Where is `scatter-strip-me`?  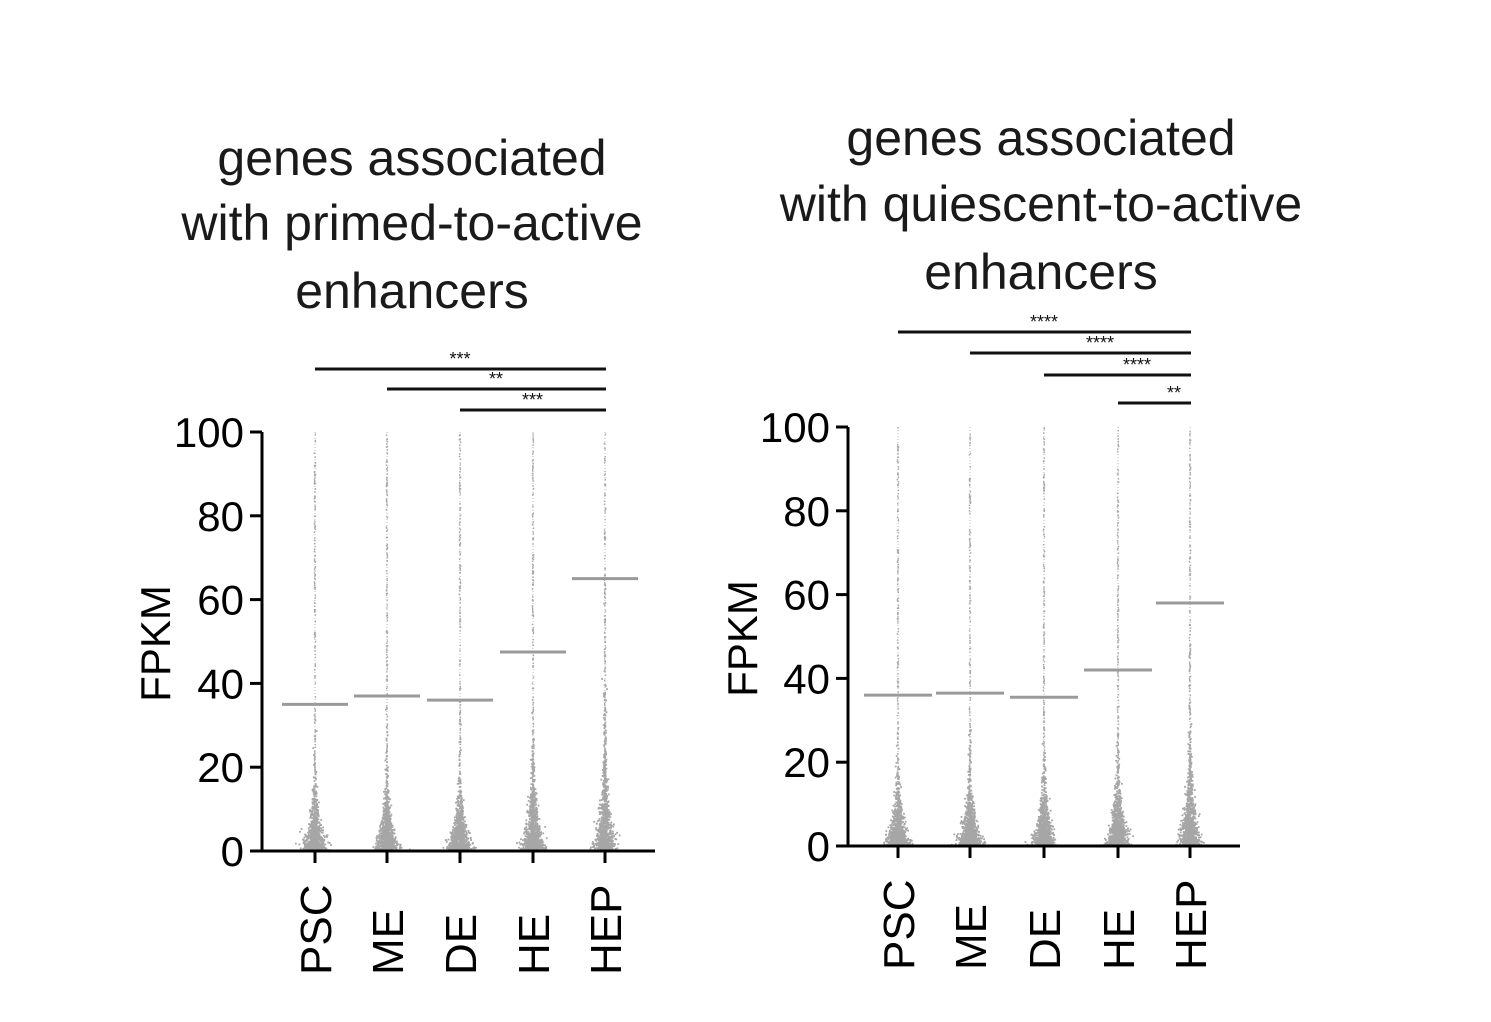
scatter-strip-me is located at coordinates (390, 642).